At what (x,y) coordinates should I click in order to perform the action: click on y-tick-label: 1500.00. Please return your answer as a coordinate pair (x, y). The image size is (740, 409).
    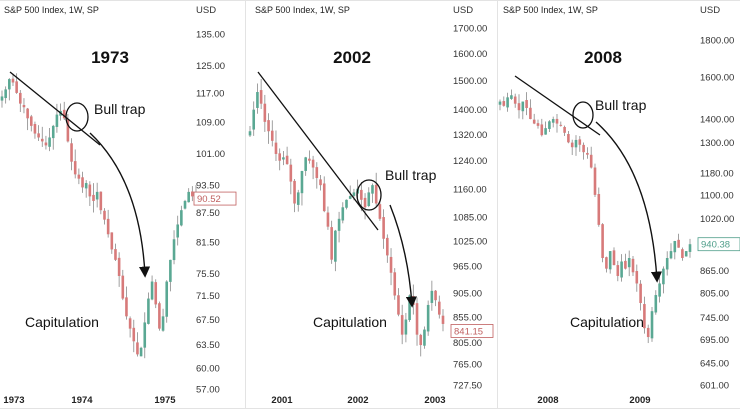
    Looking at the image, I should click on (470, 81).